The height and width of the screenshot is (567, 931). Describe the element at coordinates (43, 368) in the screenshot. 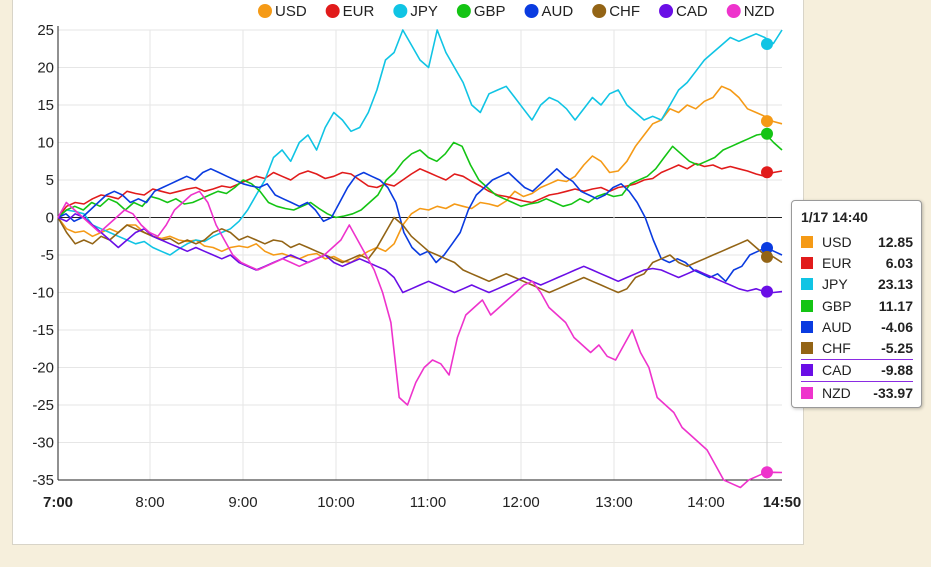

I see `y-tick-label: -20` at that location.